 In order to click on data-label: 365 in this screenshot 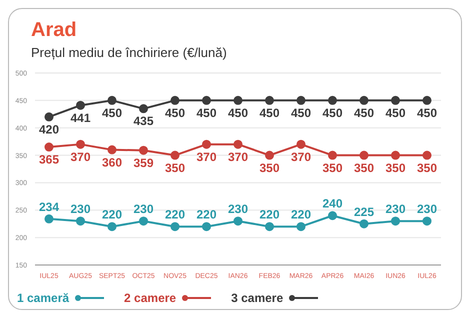, I will do `click(49, 159)`.